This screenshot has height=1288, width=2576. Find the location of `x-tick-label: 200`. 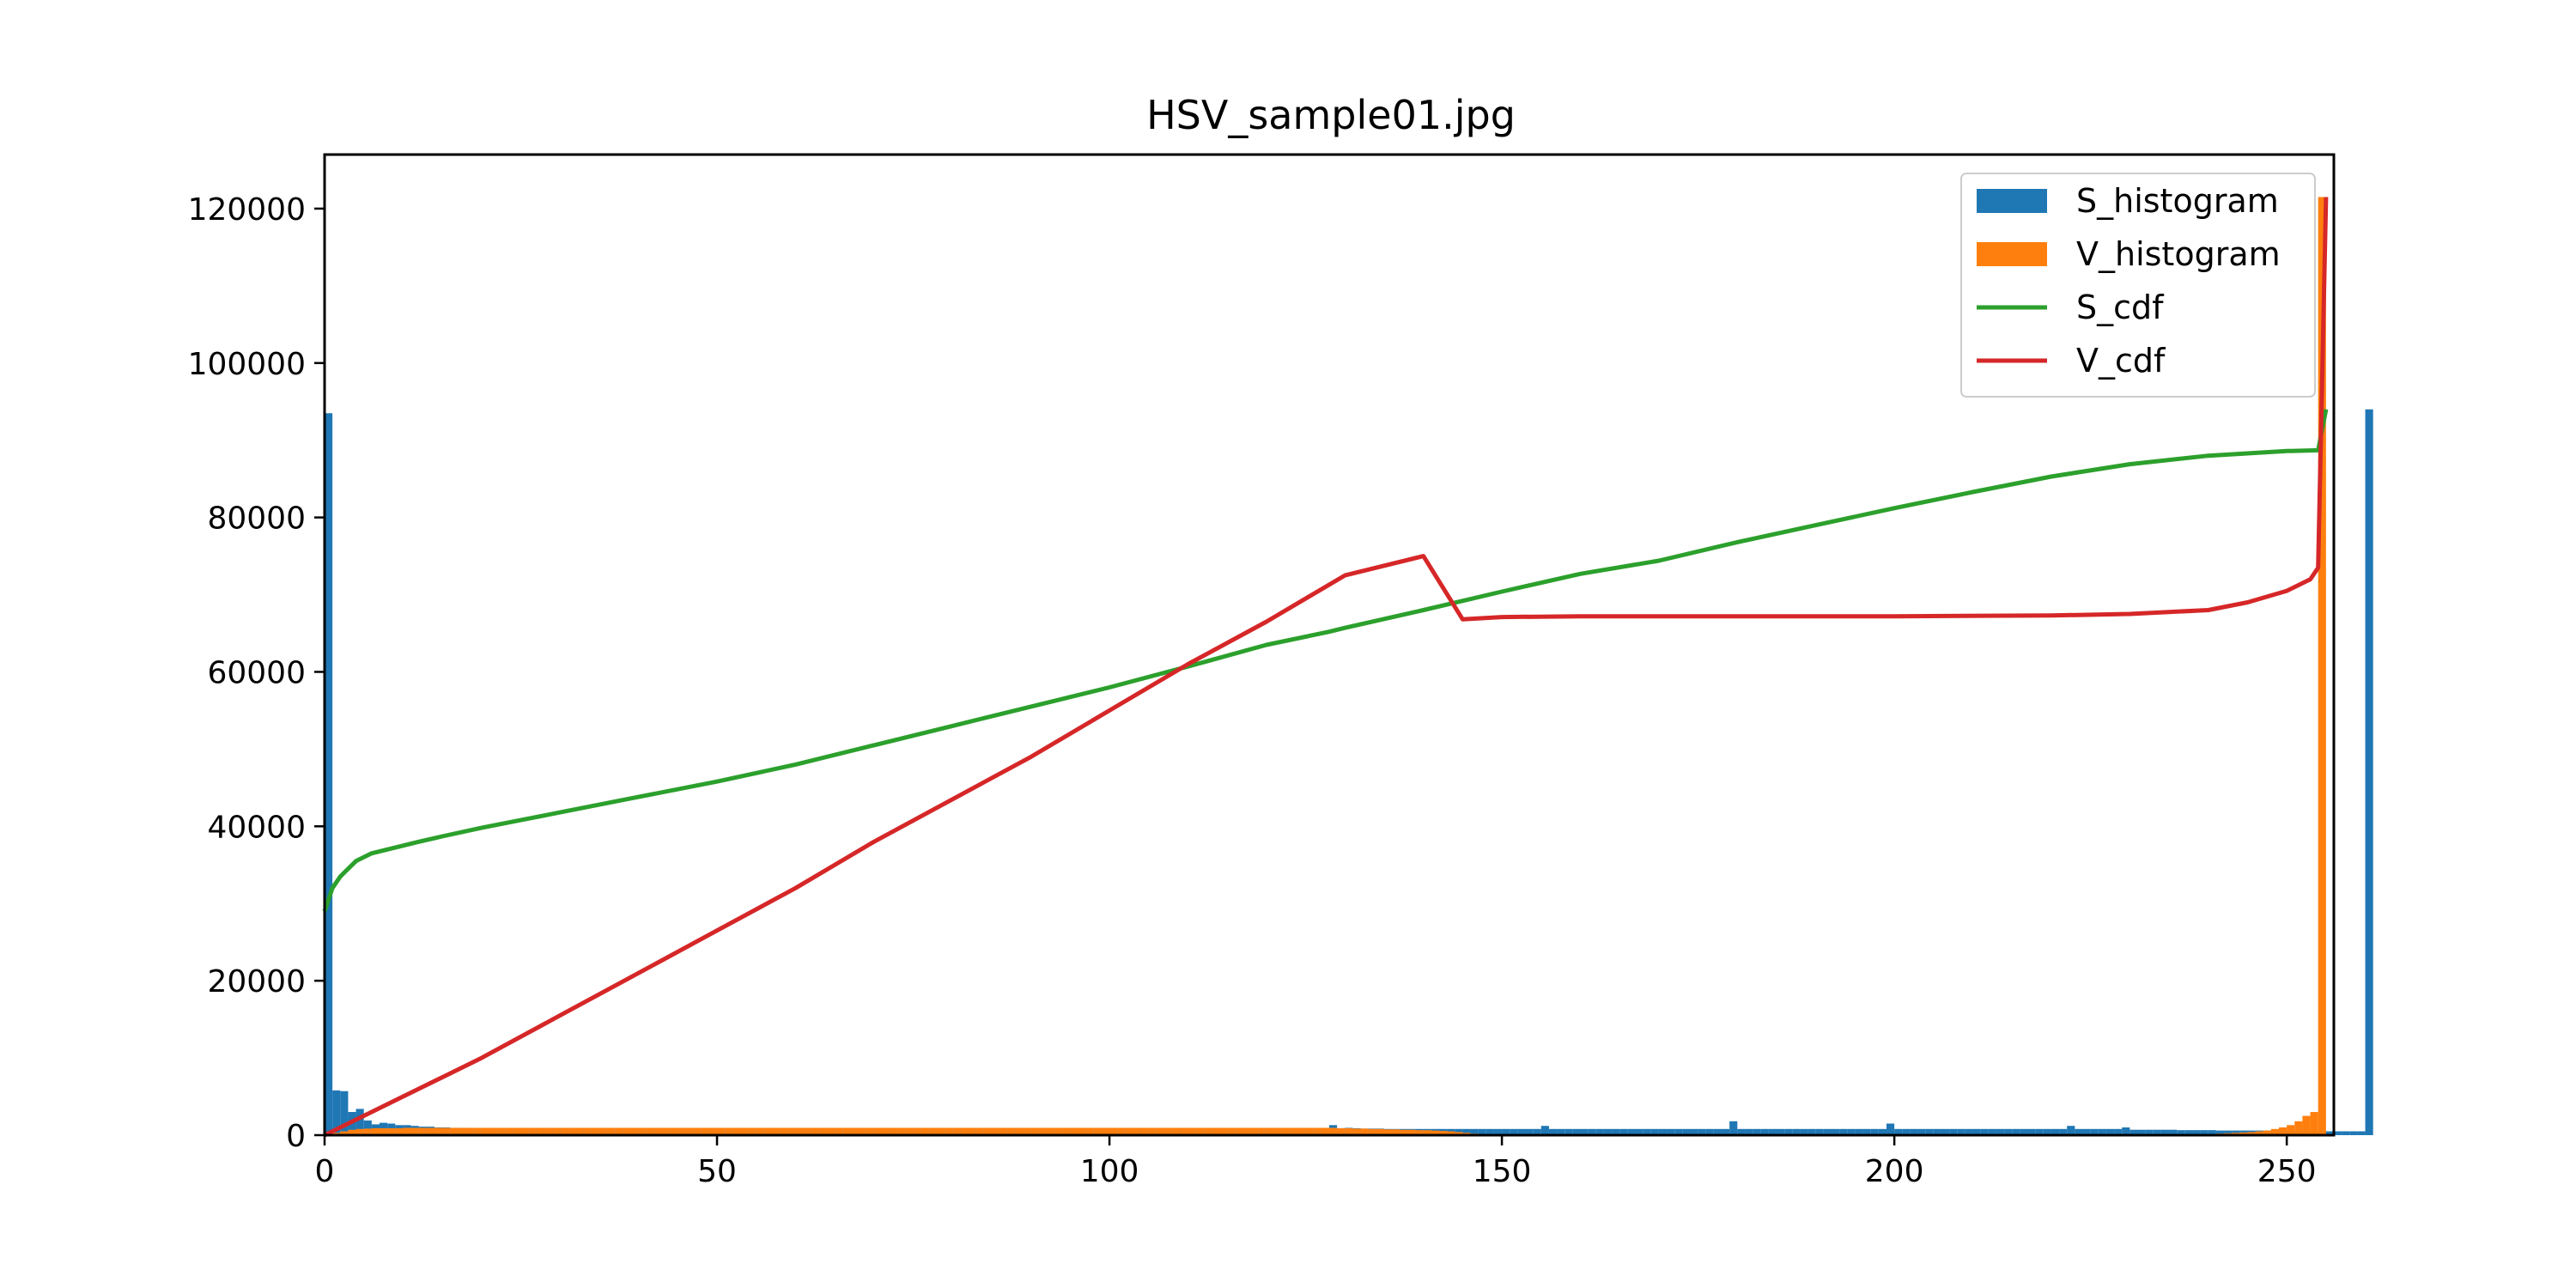

x-tick-label: 200 is located at coordinates (1894, 1171).